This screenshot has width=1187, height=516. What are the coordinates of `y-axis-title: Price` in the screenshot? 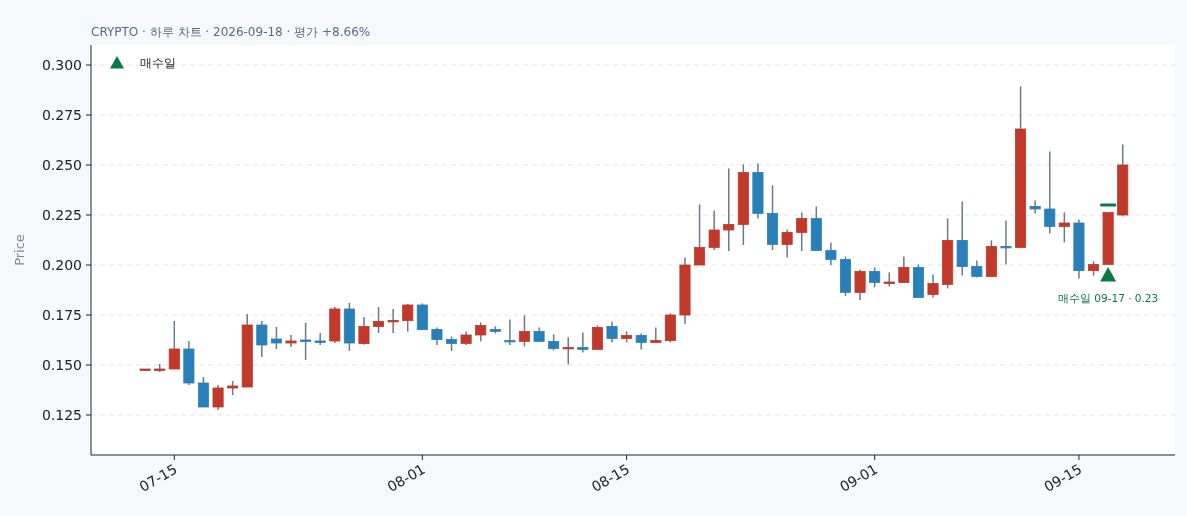 It's located at (19, 250).